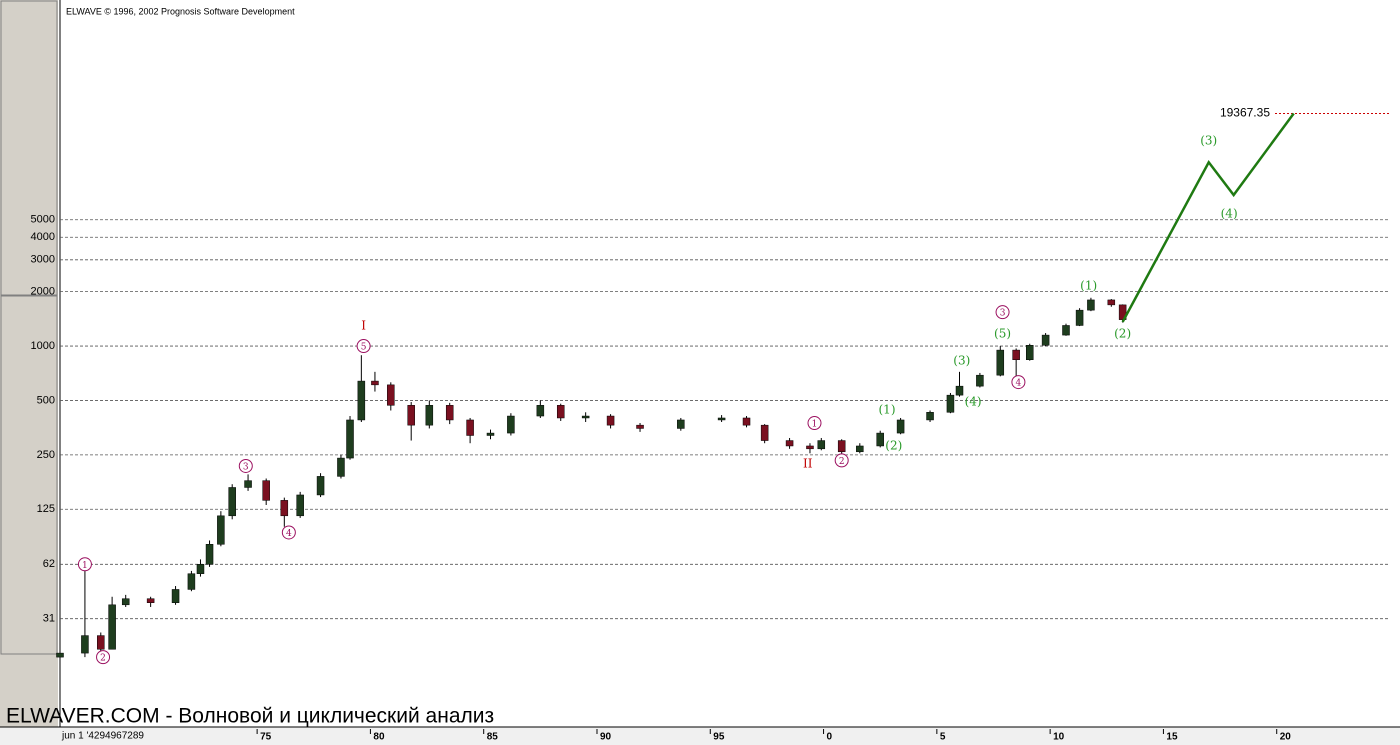  I want to click on forecast-line, so click(1208, 217).